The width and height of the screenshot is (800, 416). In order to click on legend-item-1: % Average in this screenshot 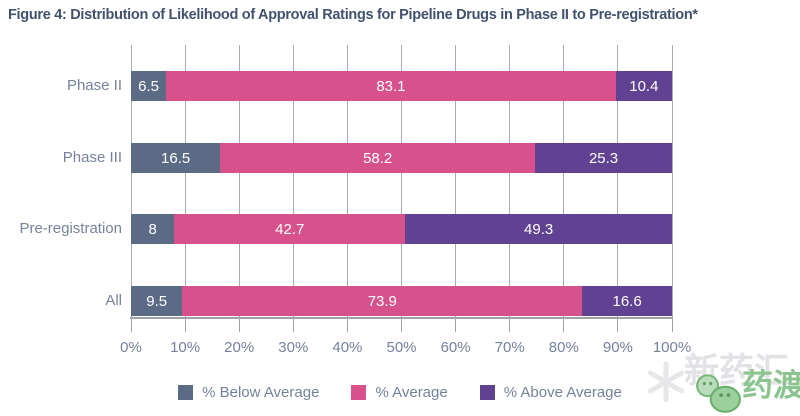, I will do `click(399, 392)`.